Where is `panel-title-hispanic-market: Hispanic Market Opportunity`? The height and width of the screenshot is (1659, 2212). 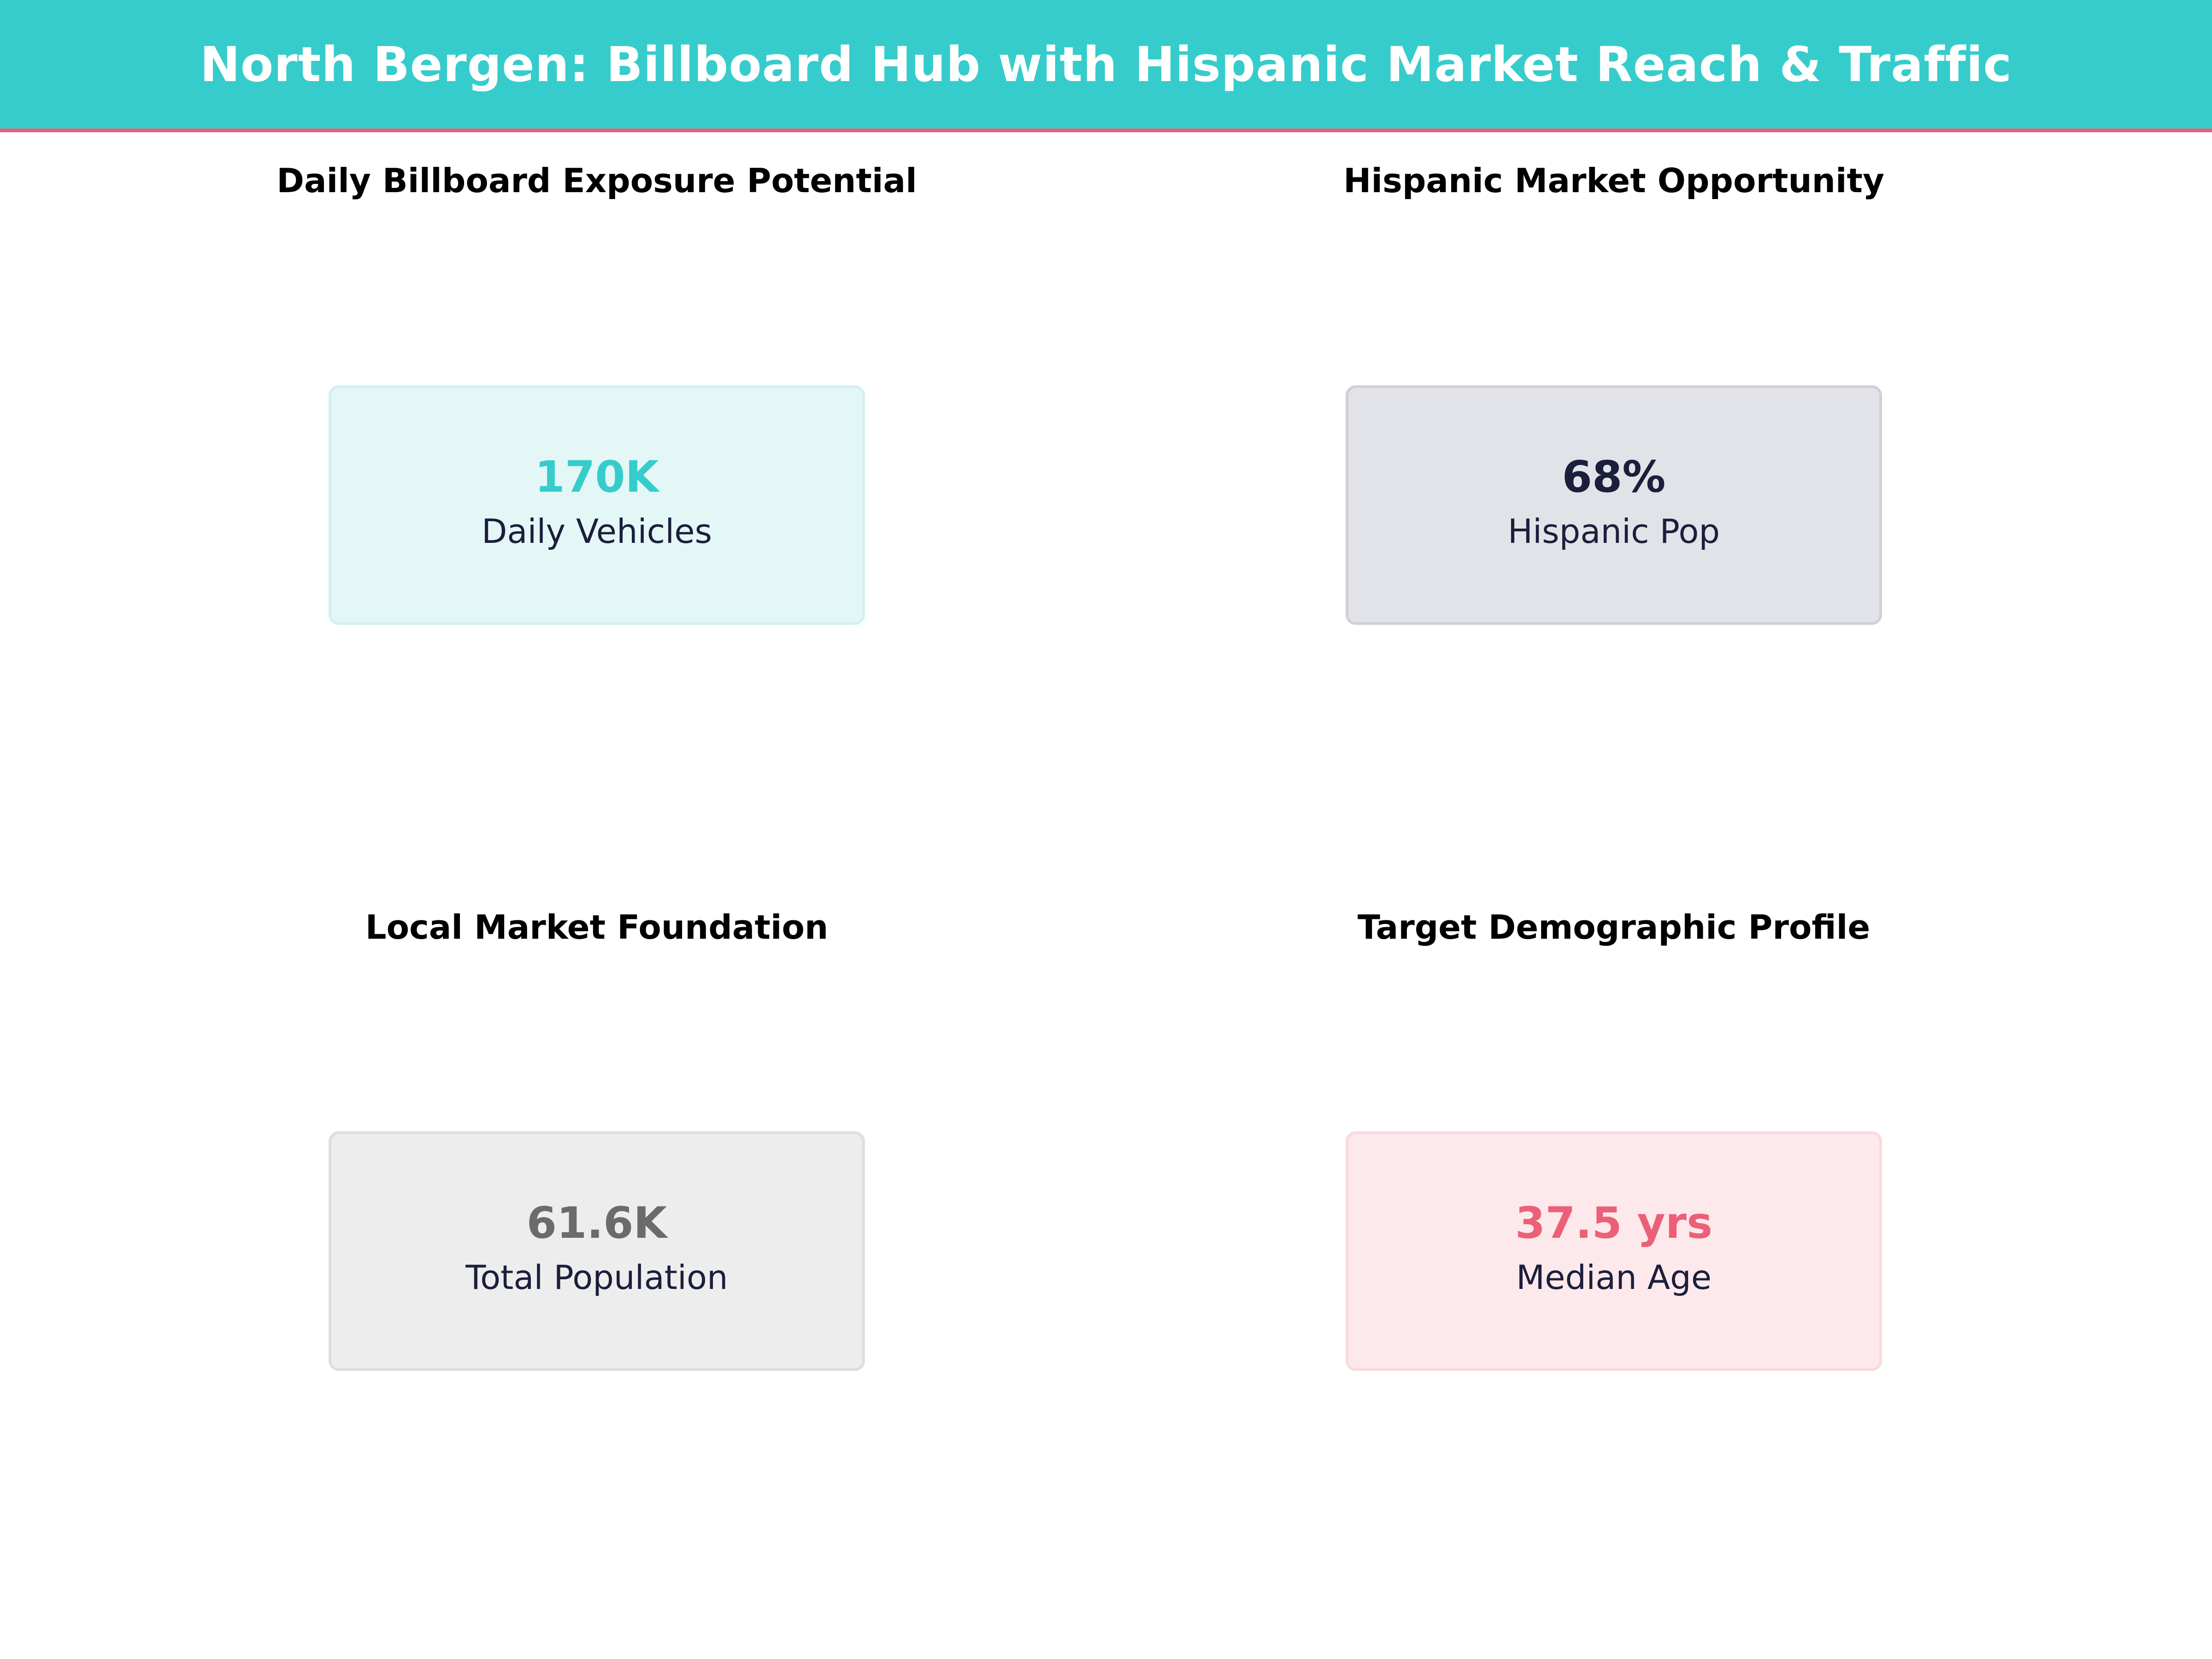
panel-title-hispanic-market: Hispanic Market Opportunity is located at coordinates (1613, 180).